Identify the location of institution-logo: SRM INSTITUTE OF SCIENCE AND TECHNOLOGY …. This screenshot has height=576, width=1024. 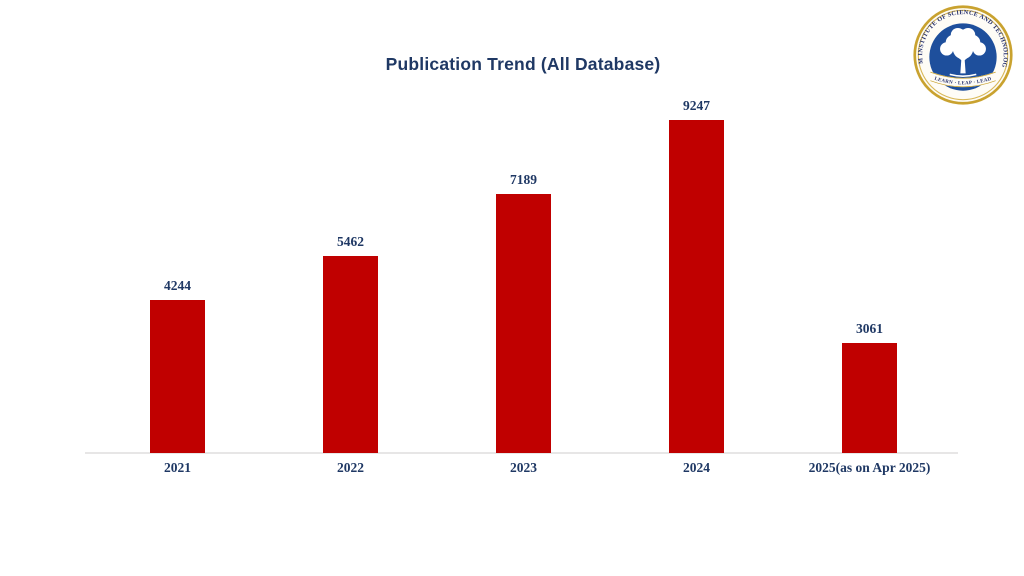
(962, 53).